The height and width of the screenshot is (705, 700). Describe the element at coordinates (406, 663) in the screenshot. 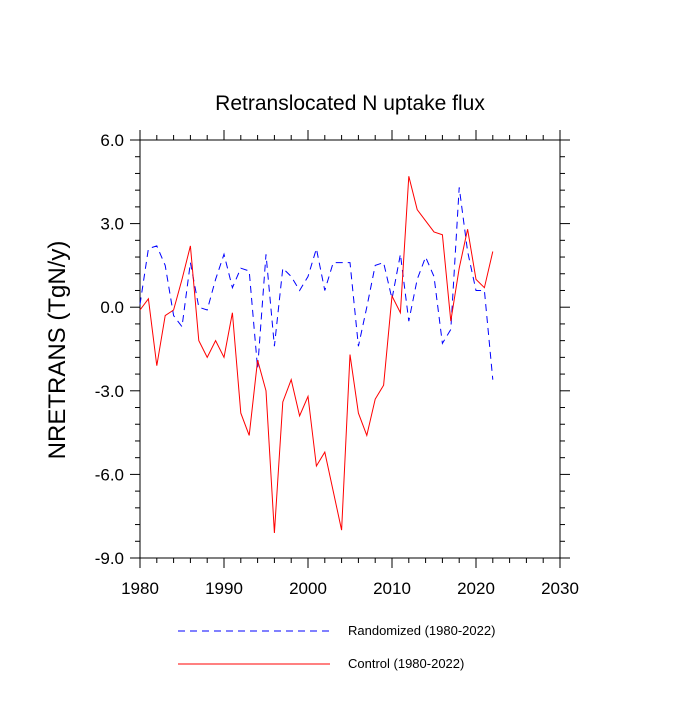

I see `legend-label-control: Control (1980-2022)` at that location.